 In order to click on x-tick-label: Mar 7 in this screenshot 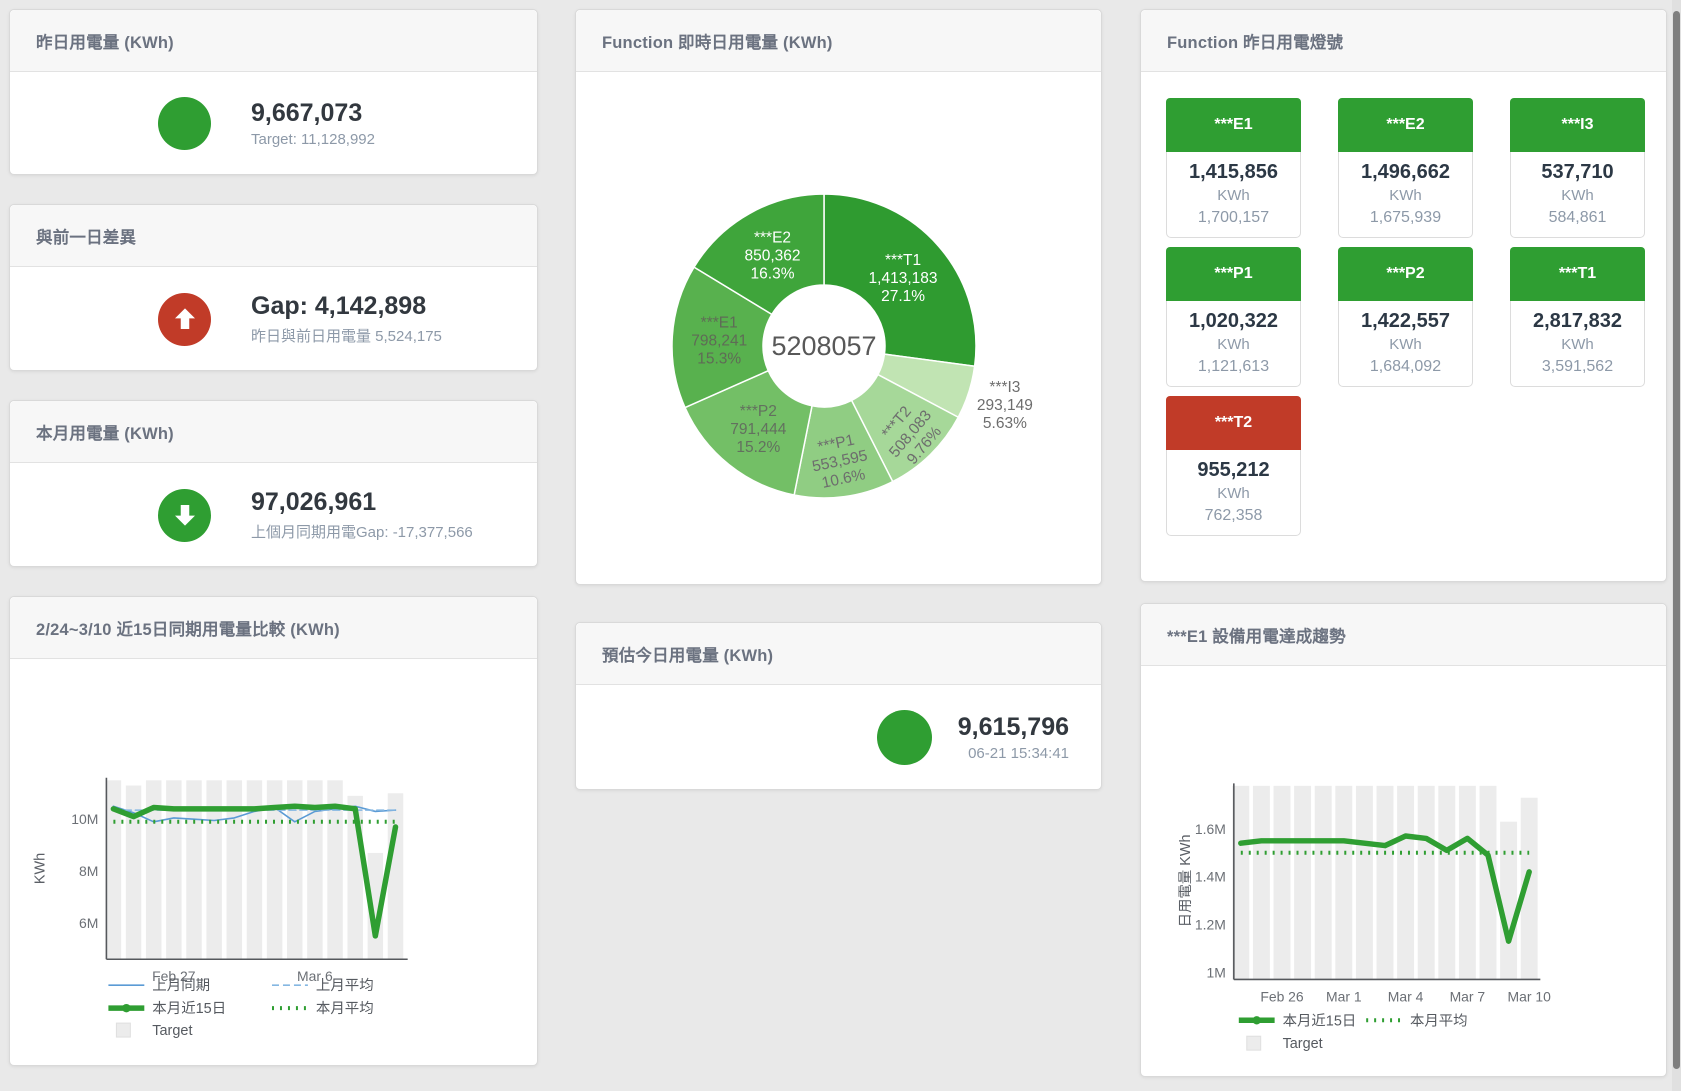, I will do `click(1468, 996)`.